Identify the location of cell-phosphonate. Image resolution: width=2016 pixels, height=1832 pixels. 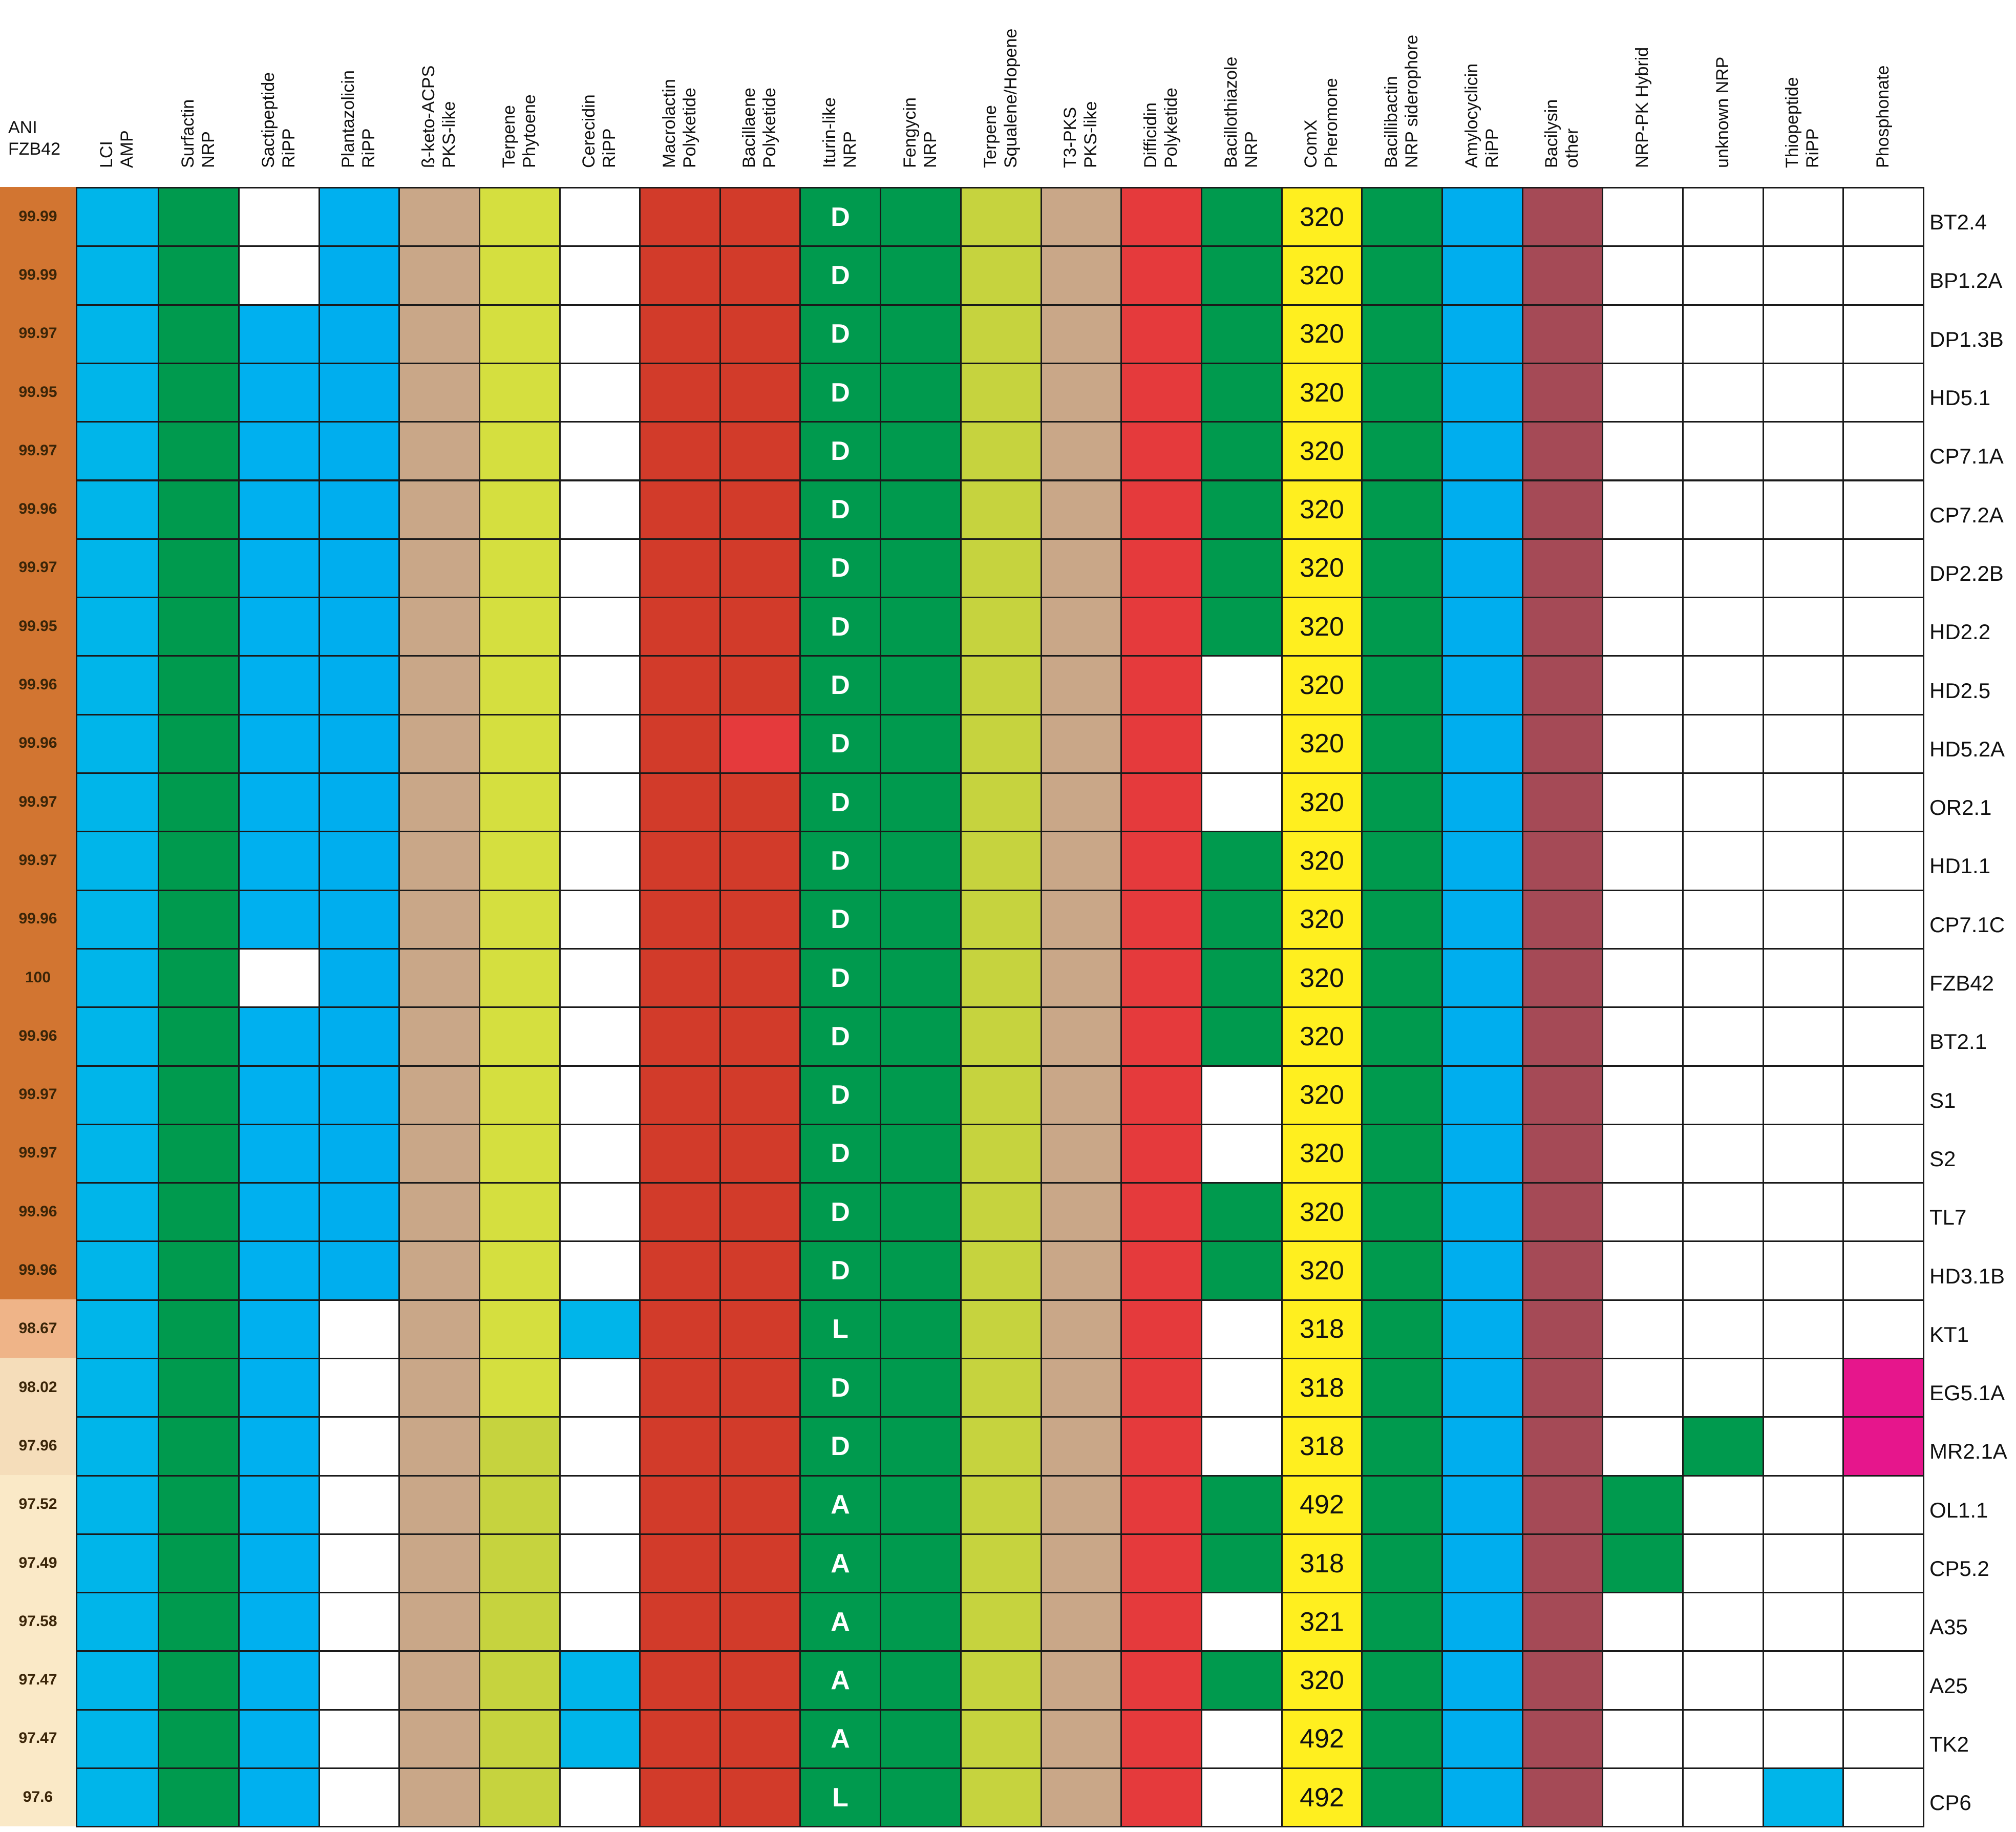
(1883, 392).